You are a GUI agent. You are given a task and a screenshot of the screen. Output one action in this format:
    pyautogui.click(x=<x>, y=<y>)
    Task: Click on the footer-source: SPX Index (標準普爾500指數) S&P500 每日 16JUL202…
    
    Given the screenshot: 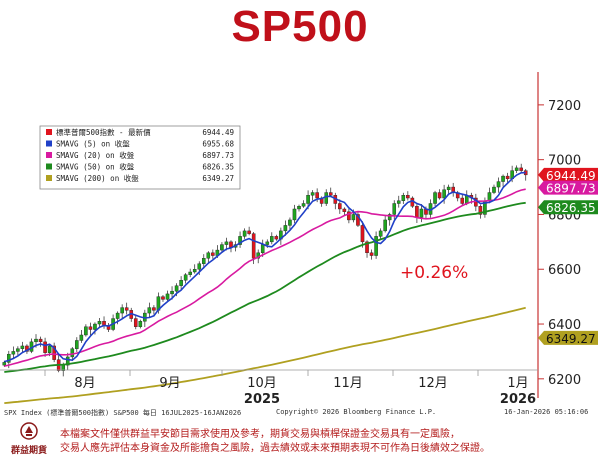 What is the action you would take?
    pyautogui.click(x=123, y=413)
    